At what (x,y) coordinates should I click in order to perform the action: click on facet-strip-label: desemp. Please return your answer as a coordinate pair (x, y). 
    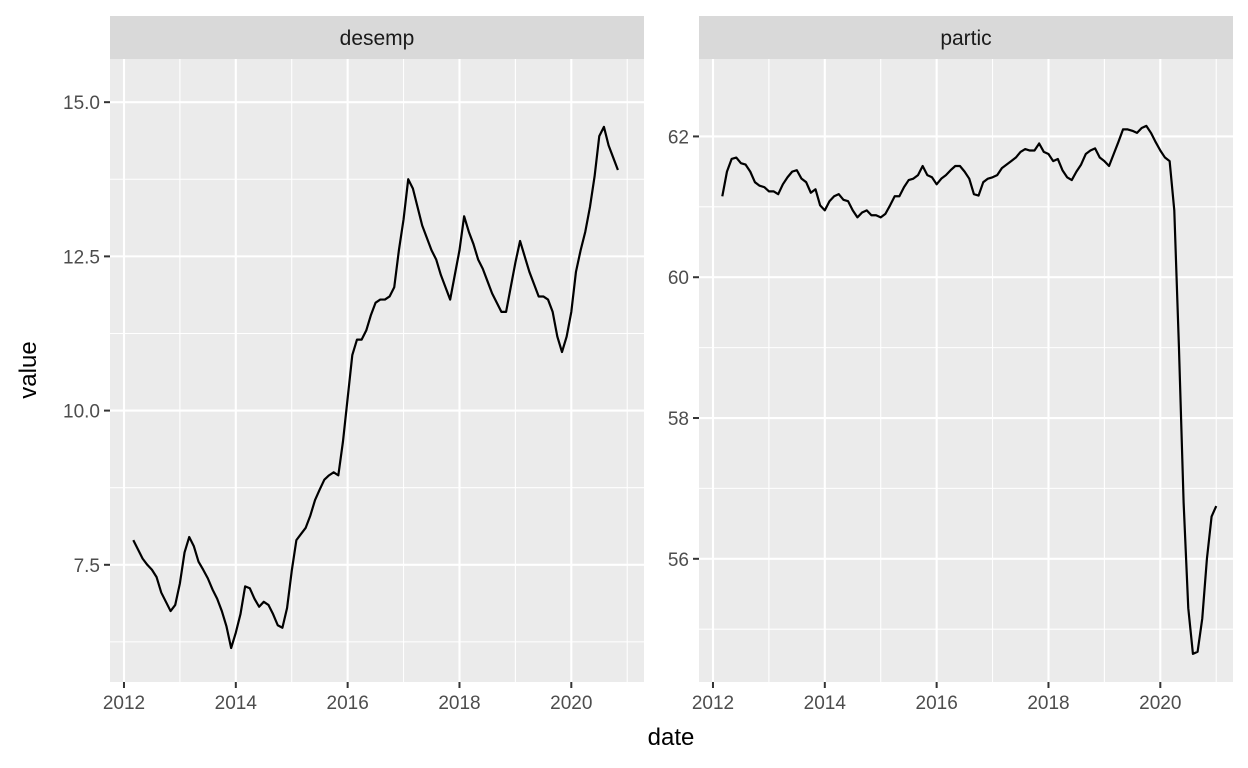
    Looking at the image, I should click on (377, 38).